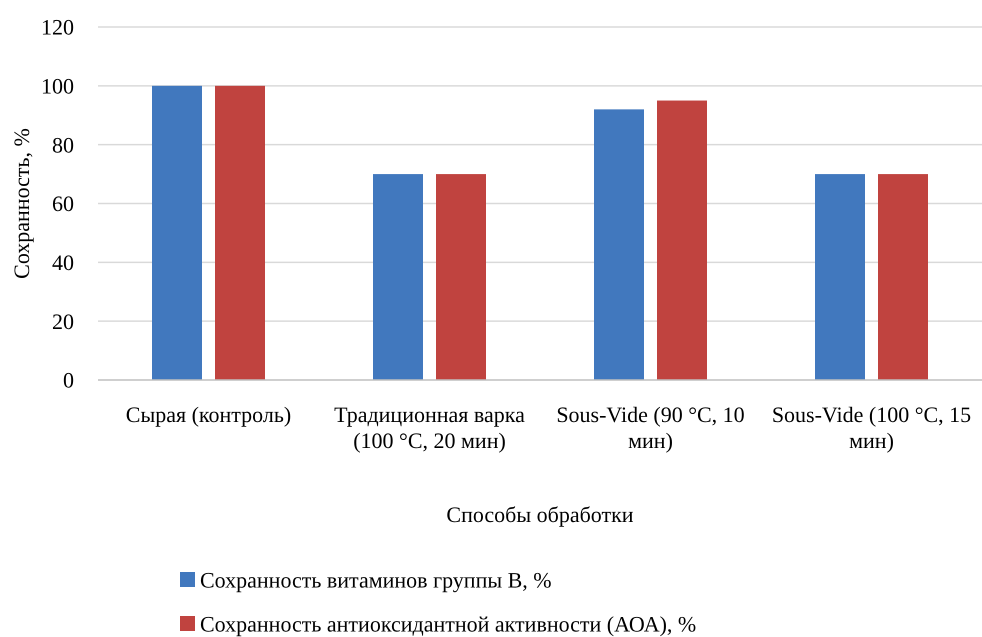 The width and height of the screenshot is (982, 637). What do you see at coordinates (650, 427) in the screenshot?
I see `x-tick-label: Sous-Vide (90 °C, 10 мин)` at bounding box center [650, 427].